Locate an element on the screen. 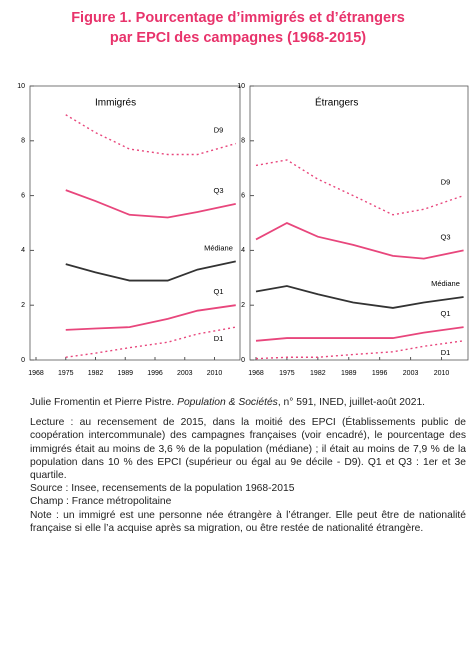  journal: Population & Sociétés is located at coordinates (227, 402).